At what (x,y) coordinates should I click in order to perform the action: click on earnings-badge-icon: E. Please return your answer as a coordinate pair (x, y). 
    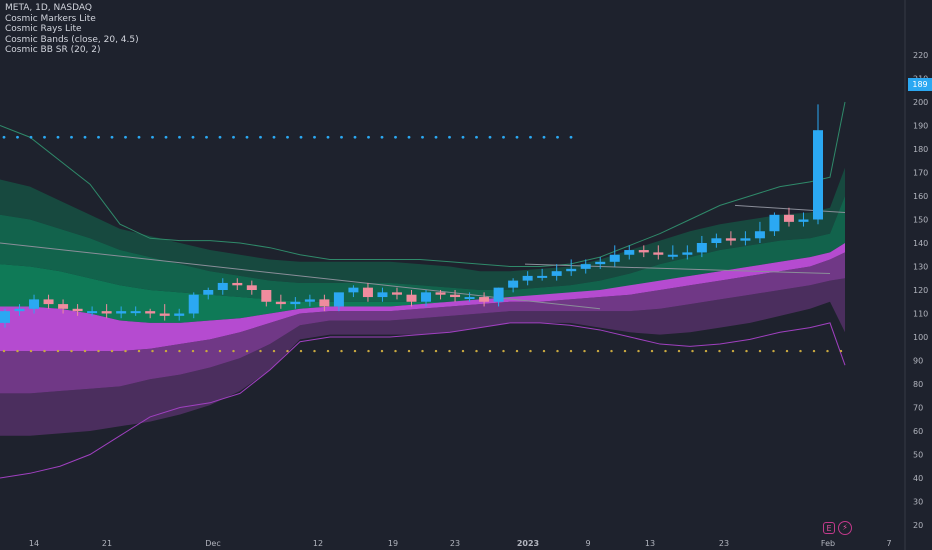
    Looking at the image, I should click on (829, 528).